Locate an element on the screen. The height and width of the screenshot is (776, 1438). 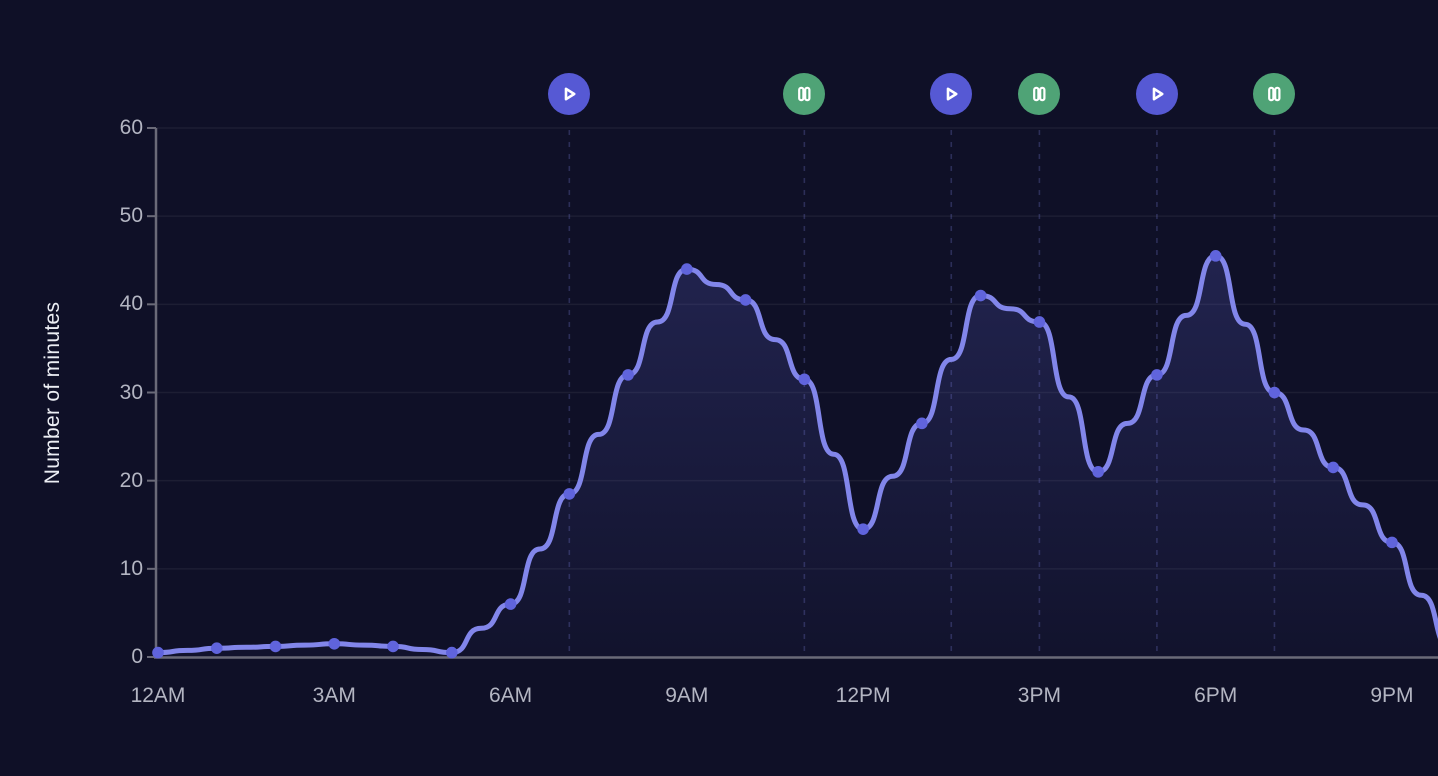
x-tick-label: 12AM is located at coordinates (158, 695).